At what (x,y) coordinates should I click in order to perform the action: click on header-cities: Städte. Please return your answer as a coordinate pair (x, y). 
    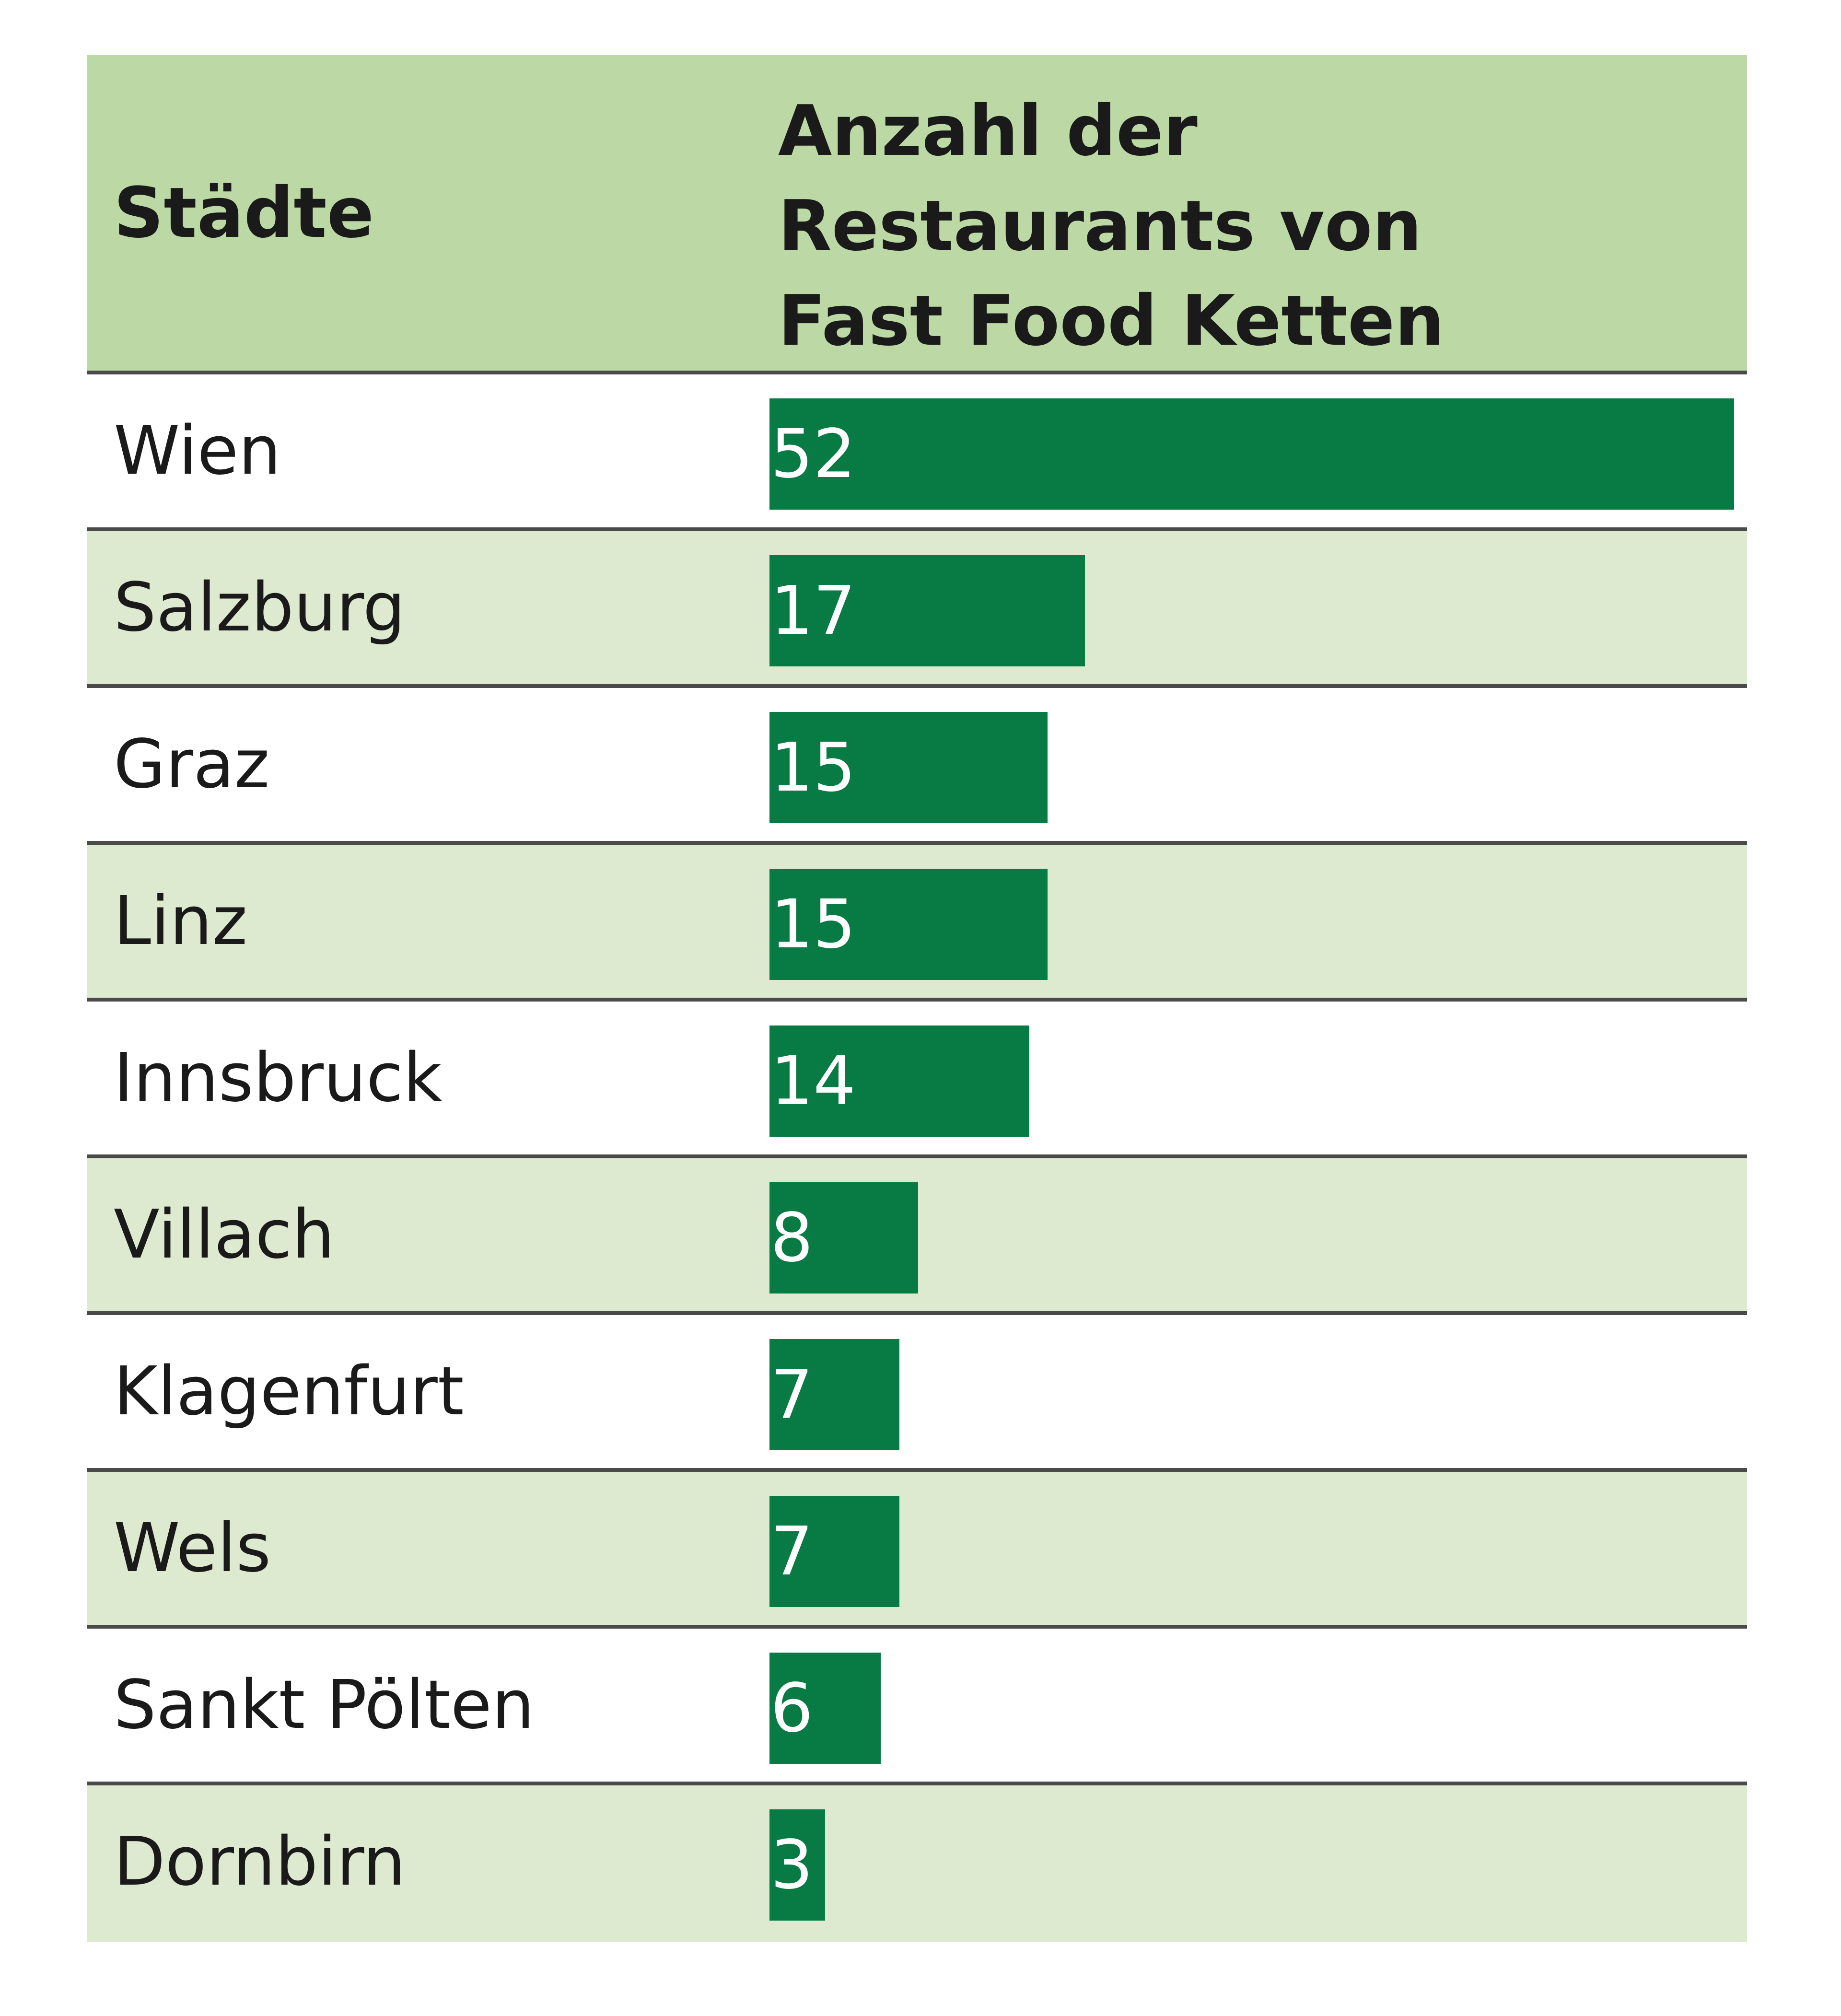
    Looking at the image, I should click on (244, 213).